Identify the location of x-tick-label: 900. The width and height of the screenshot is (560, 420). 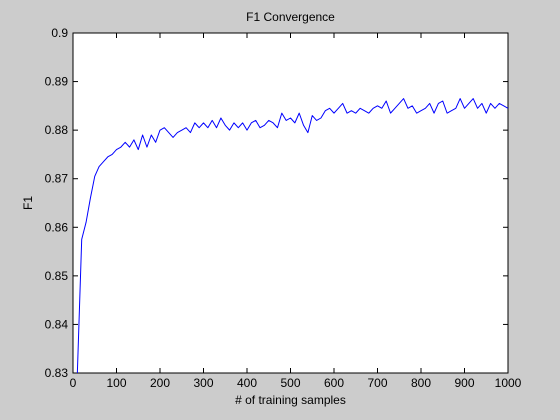
(464, 383).